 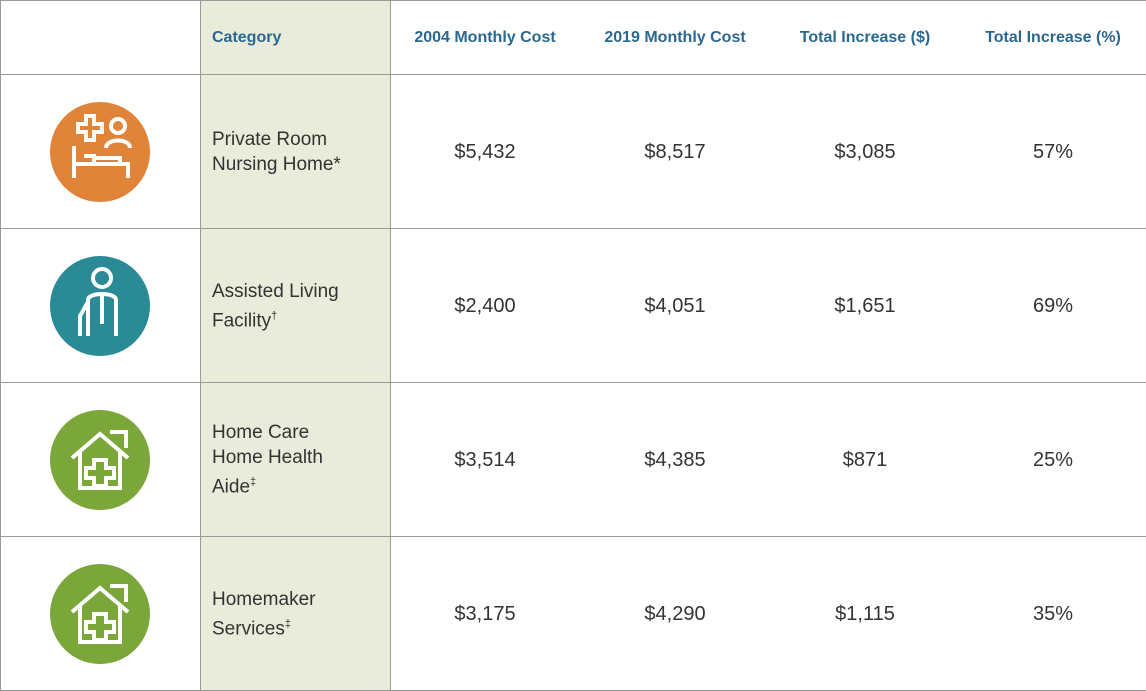 I want to click on category-line: Facility†, so click(x=275, y=318).